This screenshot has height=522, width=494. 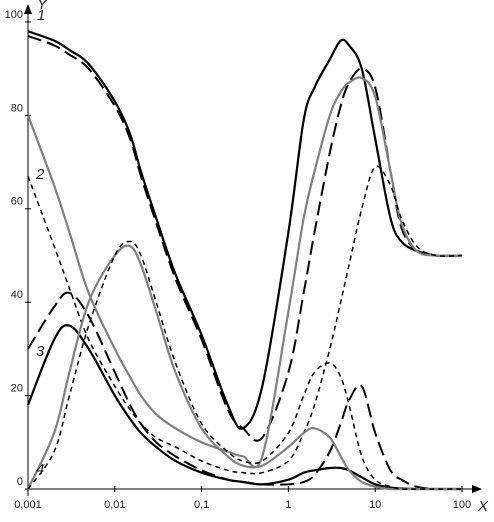 What do you see at coordinates (40, 469) in the screenshot?
I see `curve-label: 4` at bounding box center [40, 469].